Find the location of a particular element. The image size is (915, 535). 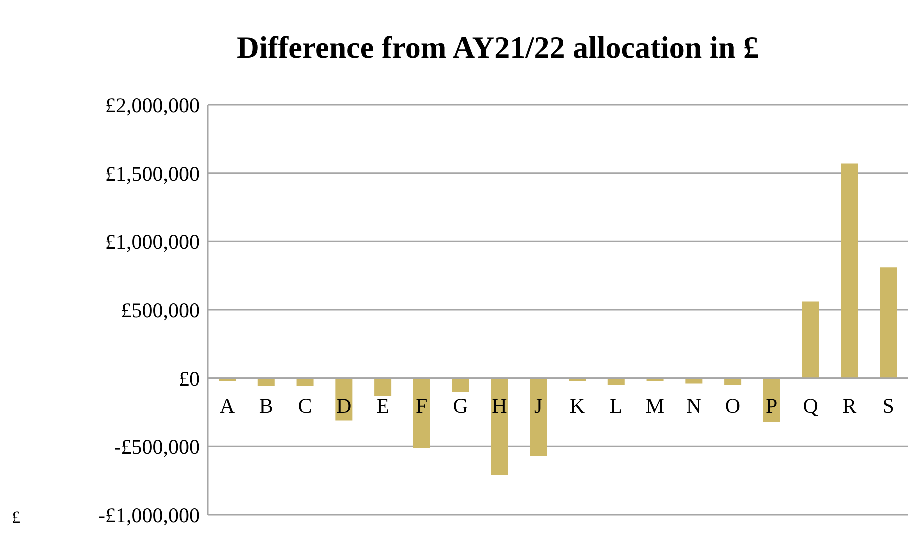

x-tick-label: L is located at coordinates (616, 406).